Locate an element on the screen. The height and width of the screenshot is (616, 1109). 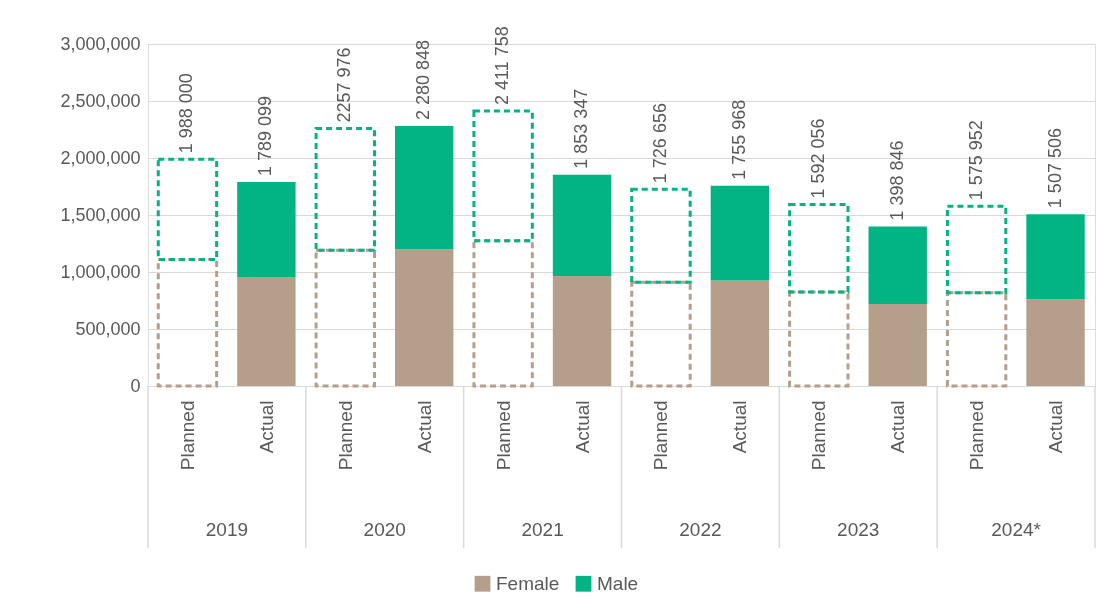
y-tick-label: 3,000,000 is located at coordinates (100, 43).